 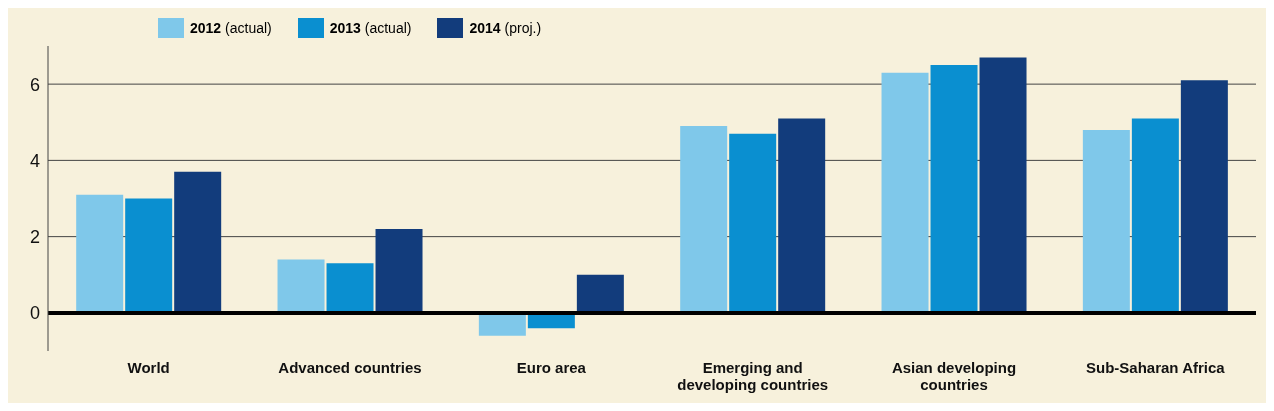 What do you see at coordinates (34, 313) in the screenshot?
I see `y-tick-label: 0` at bounding box center [34, 313].